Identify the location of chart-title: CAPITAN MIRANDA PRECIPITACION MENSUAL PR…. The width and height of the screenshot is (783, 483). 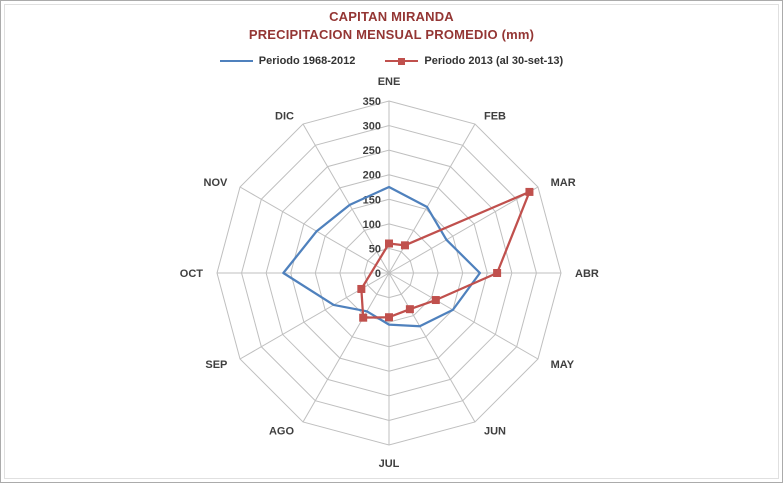
(391, 26).